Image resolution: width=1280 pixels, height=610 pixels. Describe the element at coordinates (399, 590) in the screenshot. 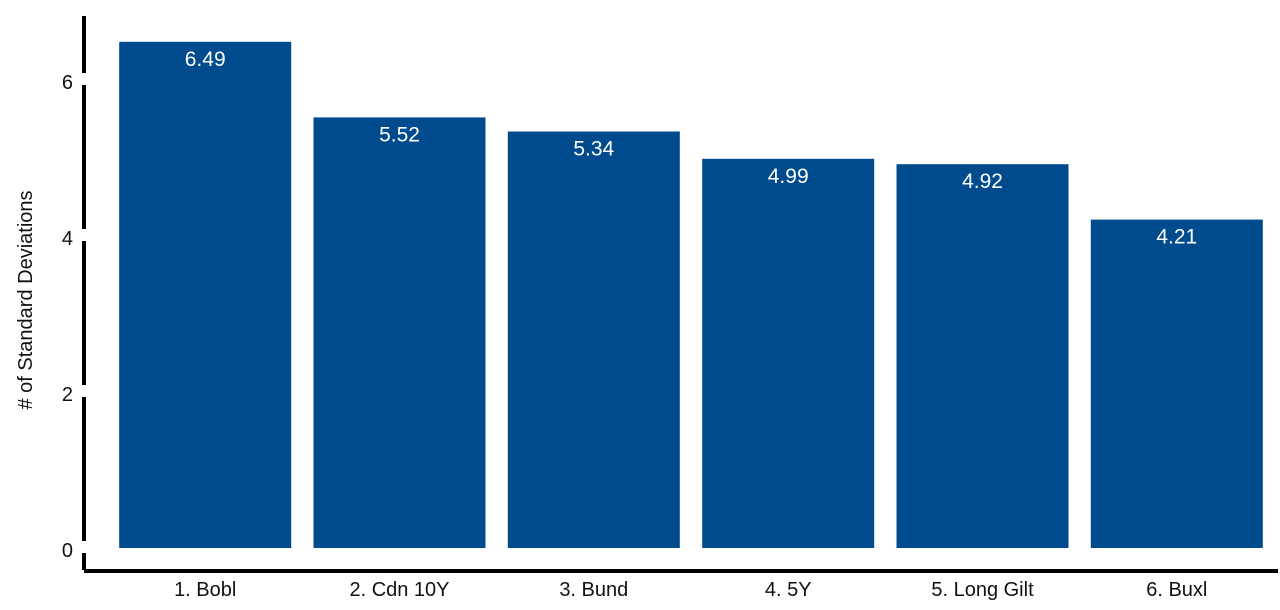

I see `x-tick-label-2: 2. Cdn 10Y` at that location.